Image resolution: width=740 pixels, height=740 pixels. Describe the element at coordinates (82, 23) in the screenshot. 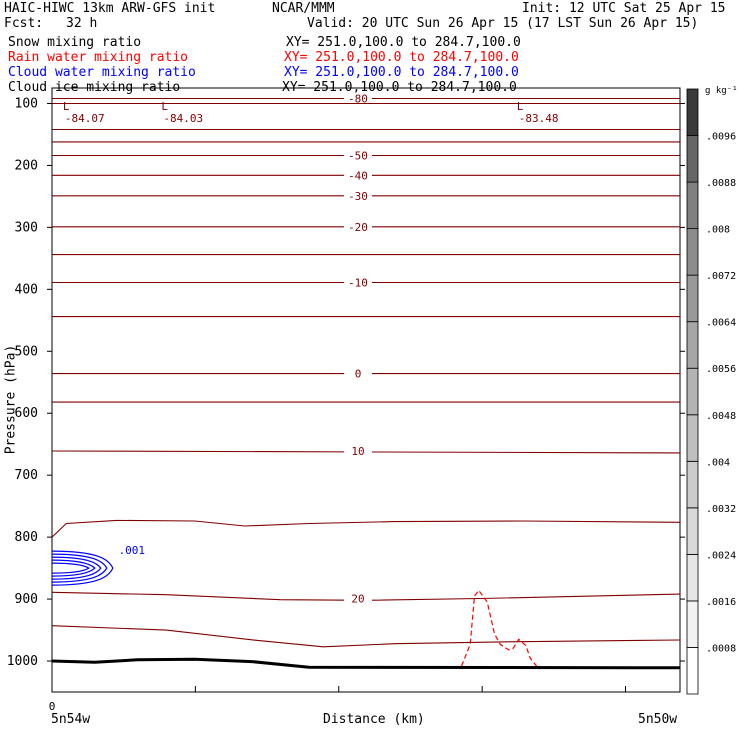

I see `forecast-hours: 32 h` at that location.